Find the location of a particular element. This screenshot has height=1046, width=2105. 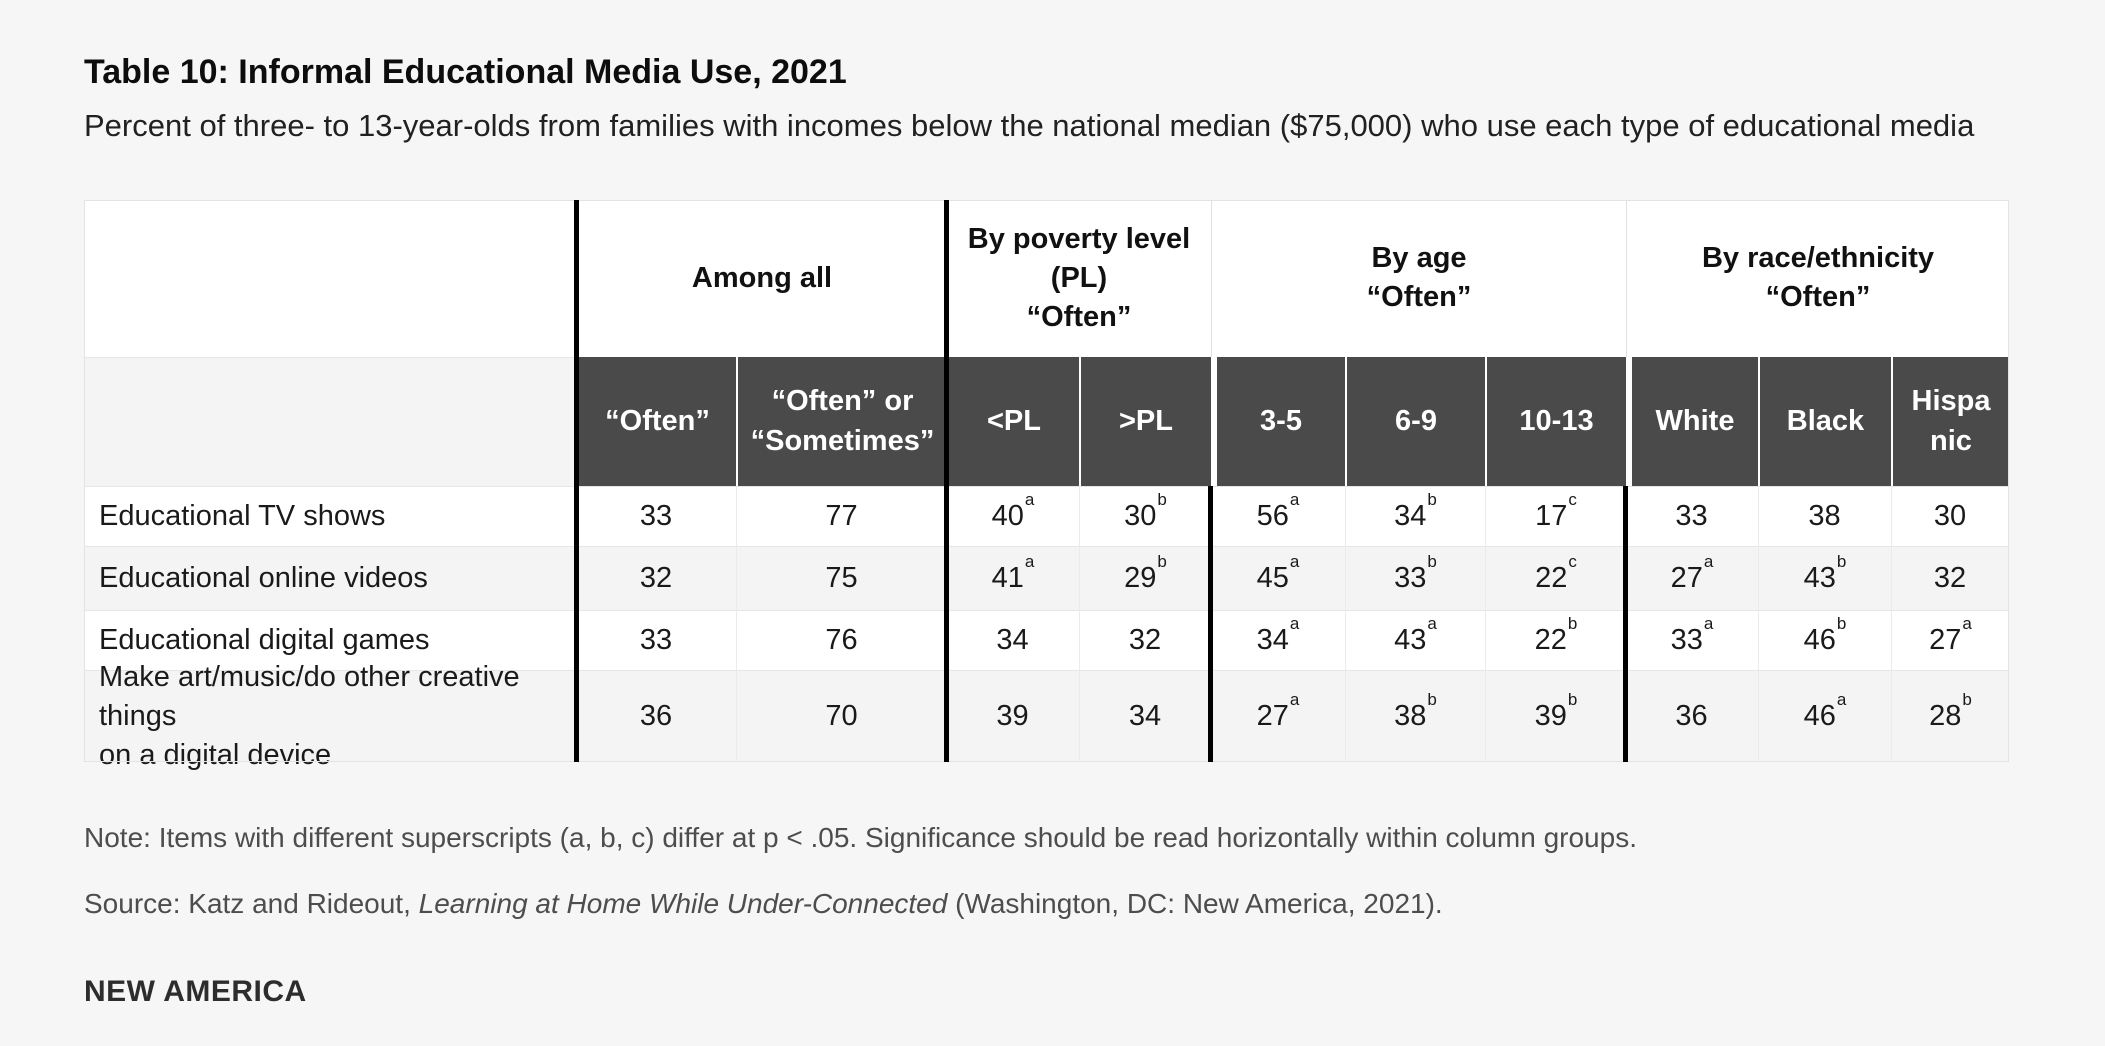

table-cell: 28b is located at coordinates (1950, 715).